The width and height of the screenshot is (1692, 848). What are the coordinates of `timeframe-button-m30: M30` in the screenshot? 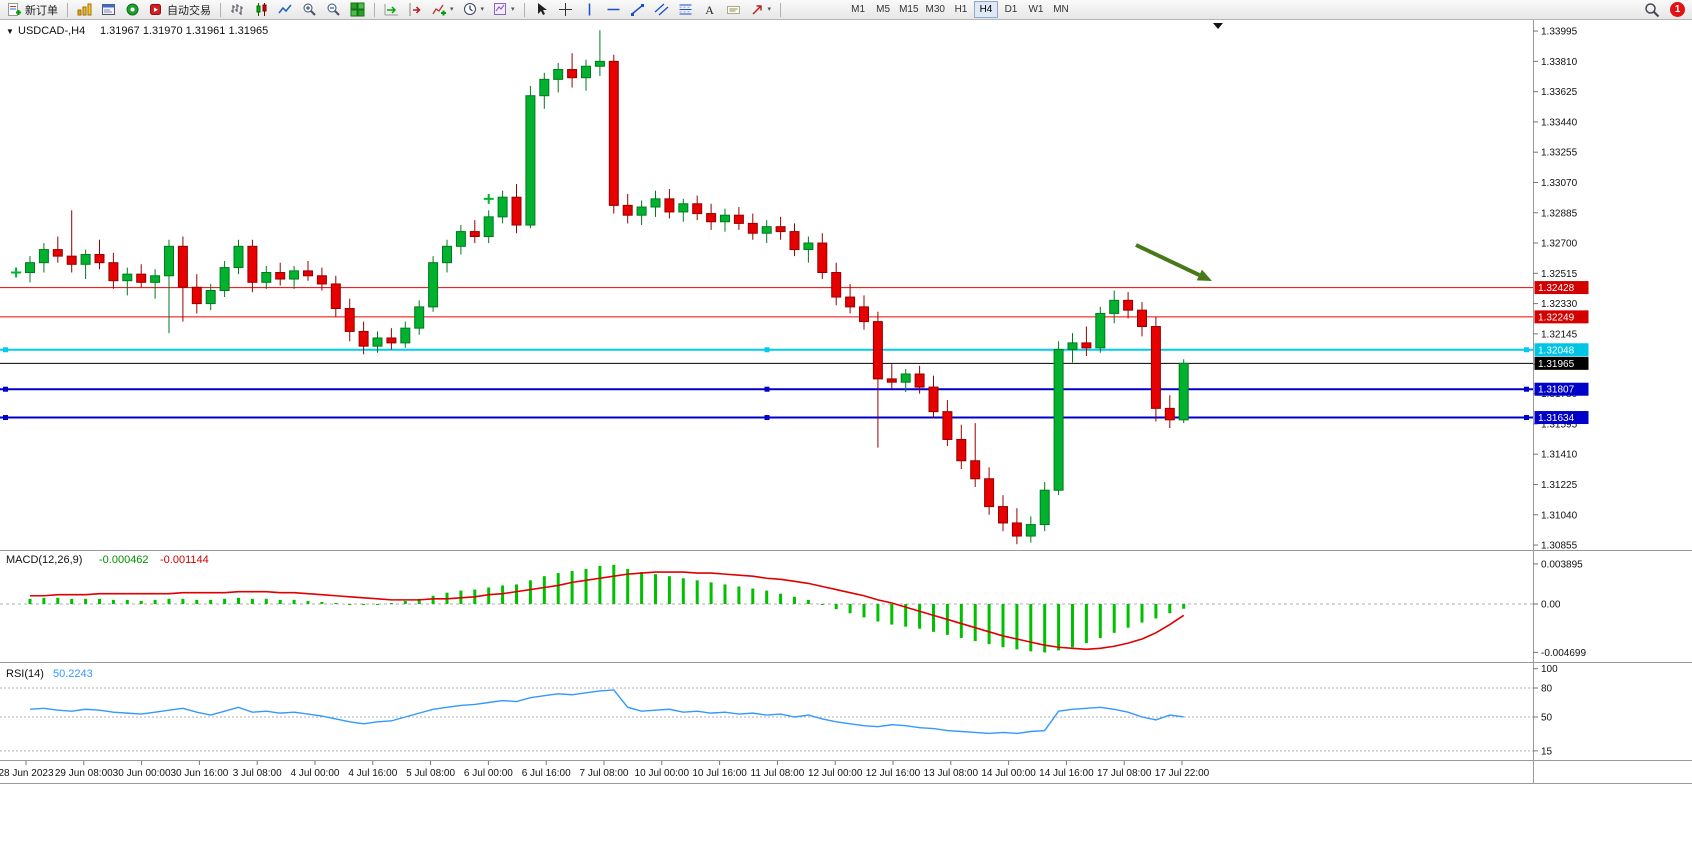 It's located at (935, 9).